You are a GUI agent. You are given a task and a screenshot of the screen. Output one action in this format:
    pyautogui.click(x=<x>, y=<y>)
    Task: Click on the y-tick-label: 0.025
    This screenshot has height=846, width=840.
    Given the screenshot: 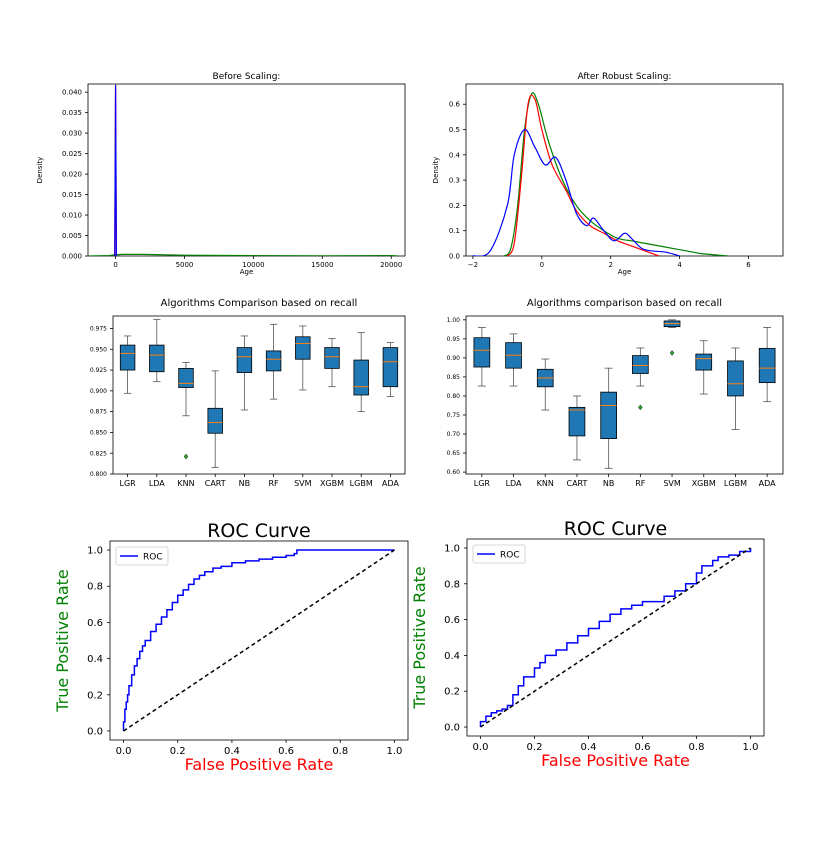 What is the action you would take?
    pyautogui.click(x=72, y=154)
    